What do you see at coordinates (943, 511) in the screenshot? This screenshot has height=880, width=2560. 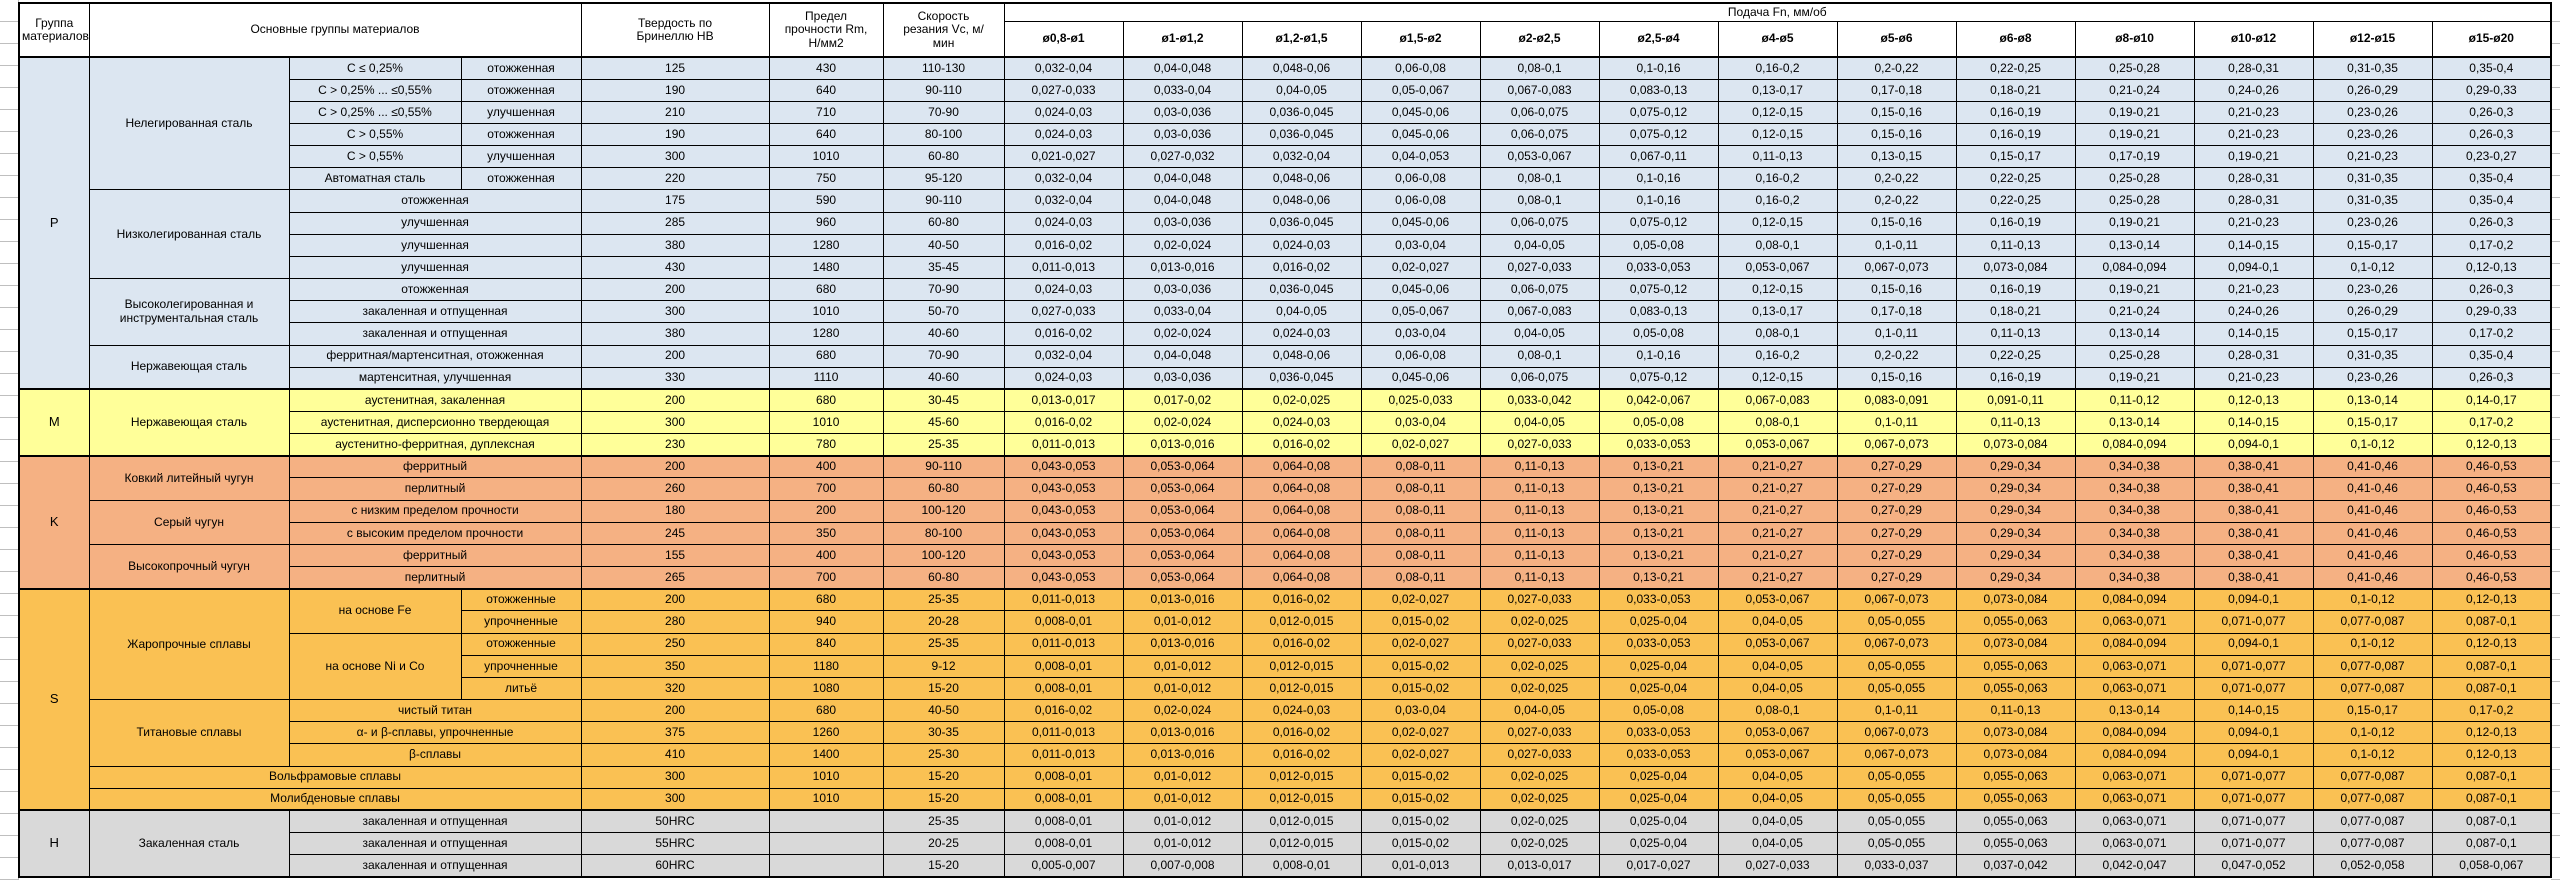 I see `cutting-speed-cell: 100-120` at bounding box center [943, 511].